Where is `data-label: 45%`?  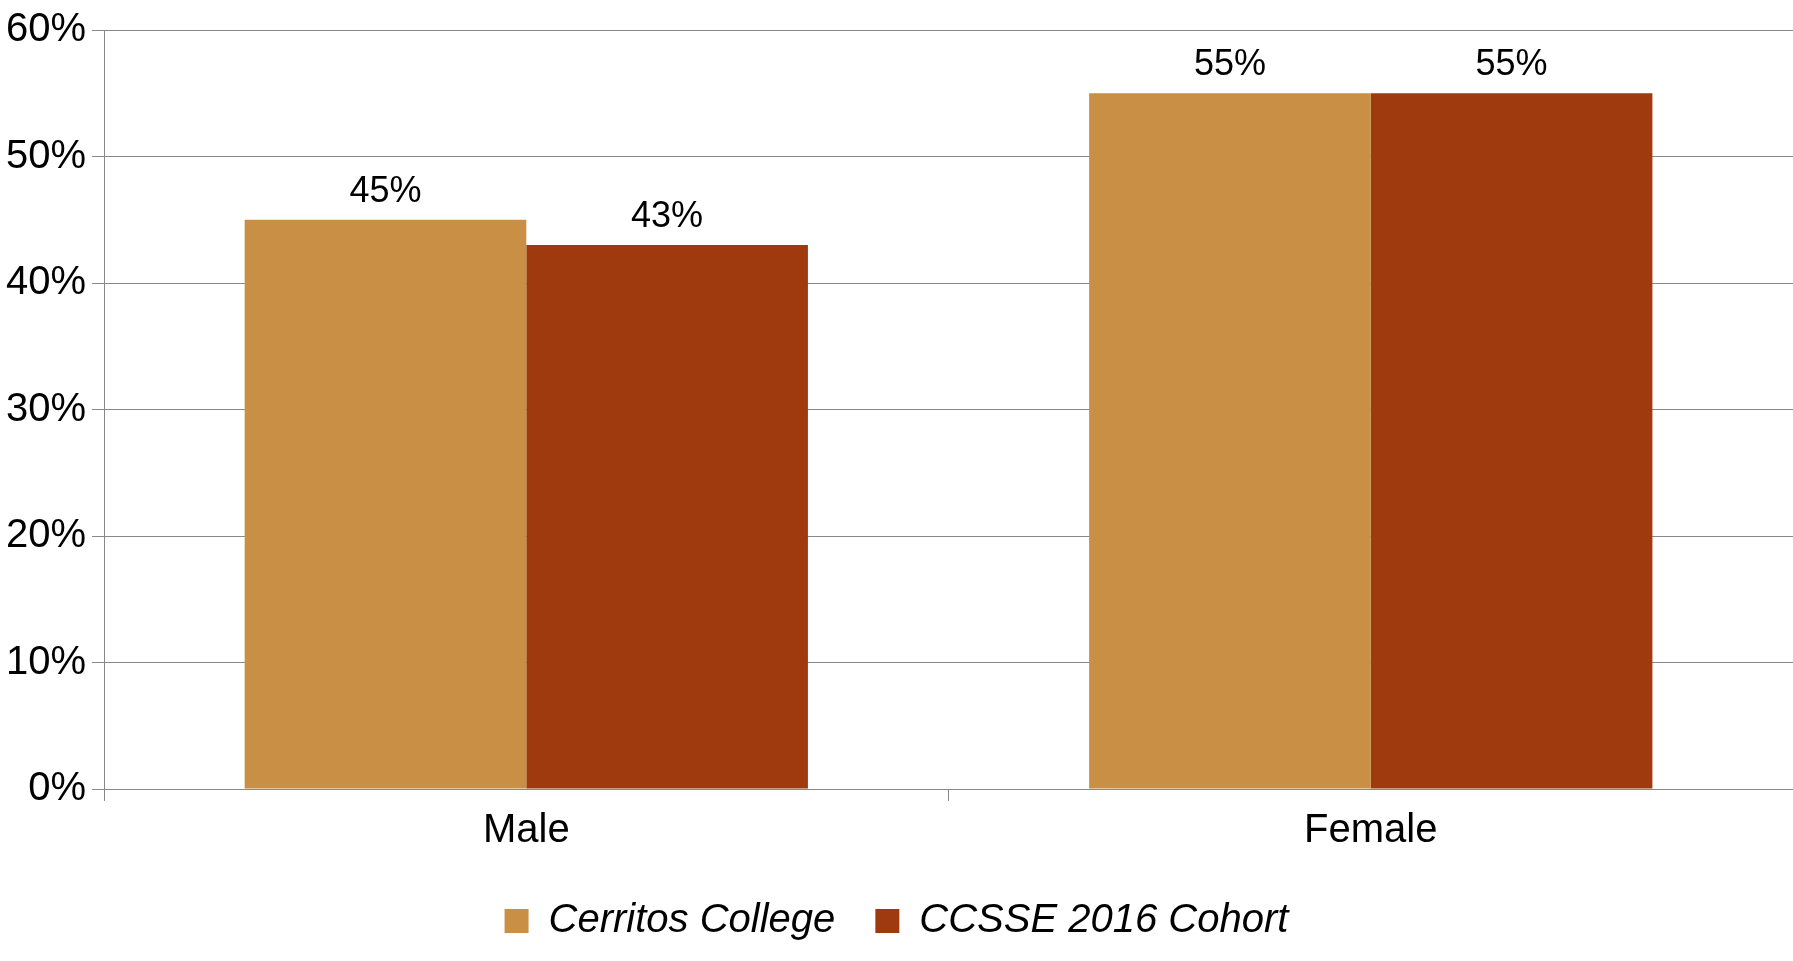
data-label: 45% is located at coordinates (385, 189).